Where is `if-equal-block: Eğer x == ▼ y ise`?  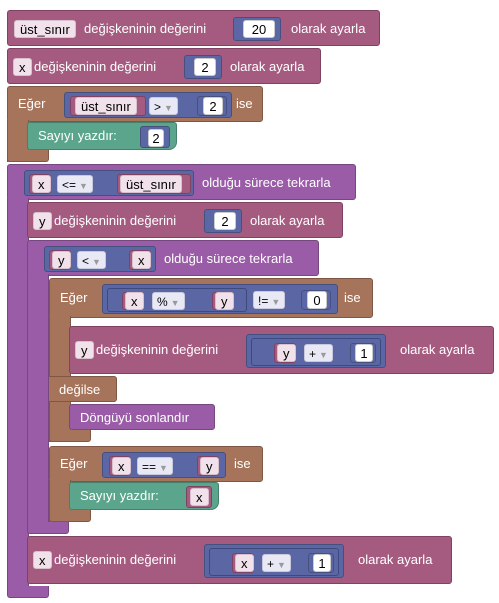
if-equal-block: Eğer x == ▼ y ise is located at coordinates (156, 464).